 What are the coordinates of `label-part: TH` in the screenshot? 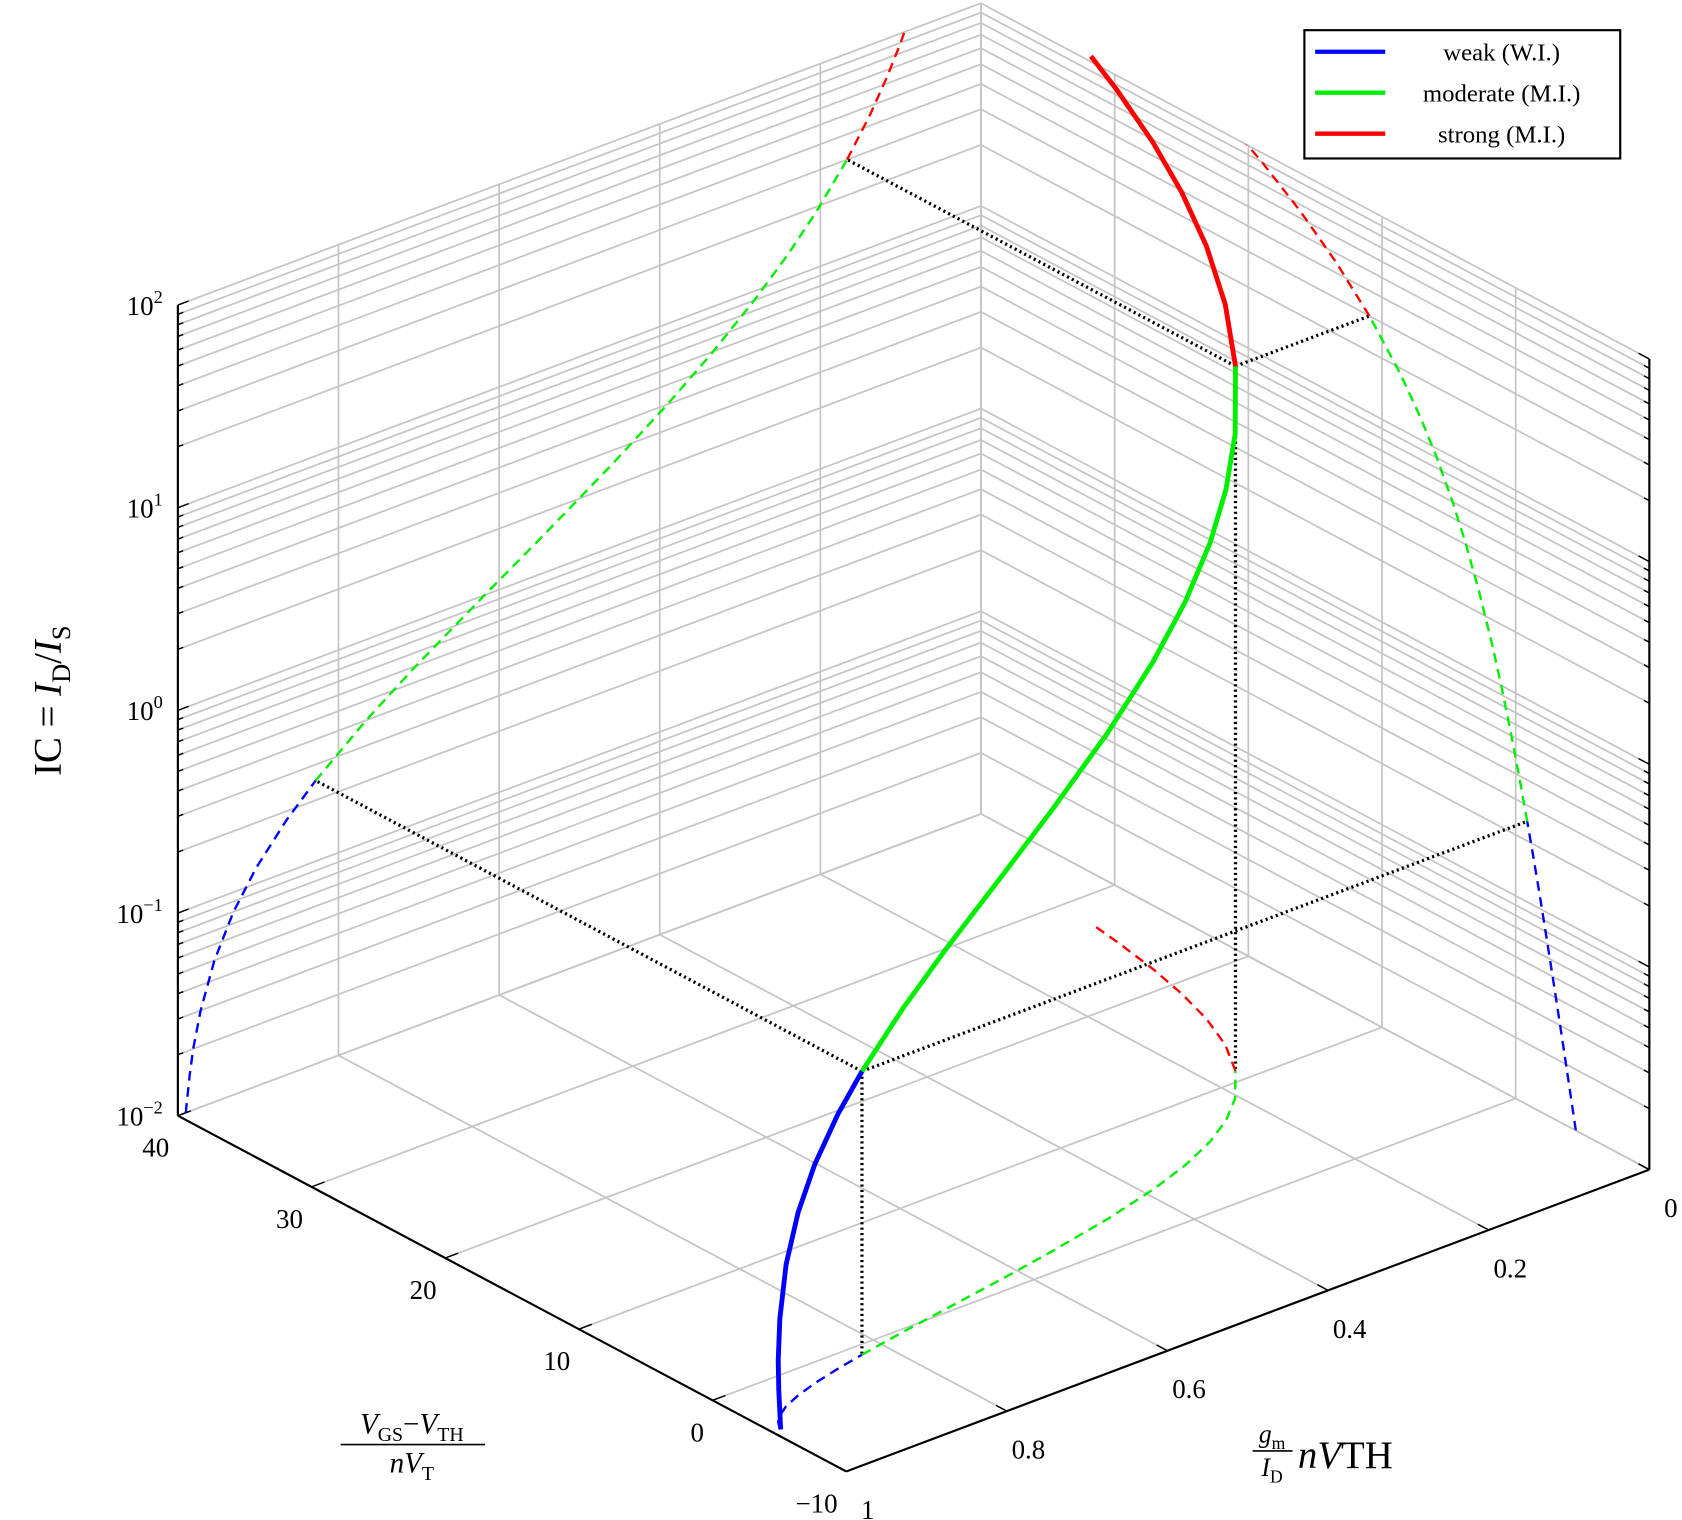 It's located at (1367, 1455).